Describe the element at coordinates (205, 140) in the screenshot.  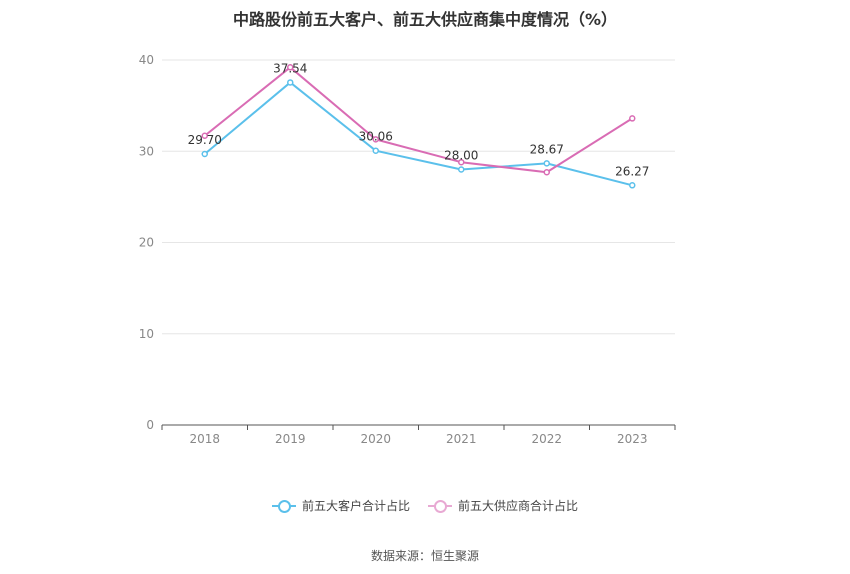
I see `data-label-2018: 29.70` at that location.